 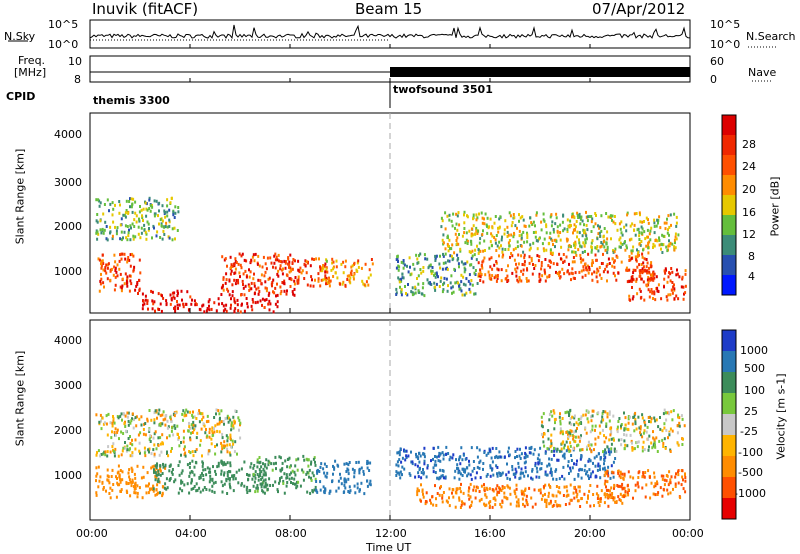 I want to click on velocity-cbar-tick: -100, so click(x=750, y=452).